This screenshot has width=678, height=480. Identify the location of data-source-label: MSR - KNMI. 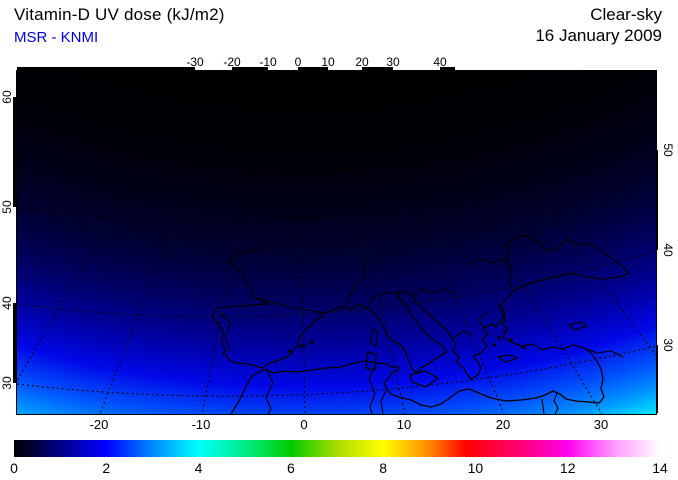
(56, 37).